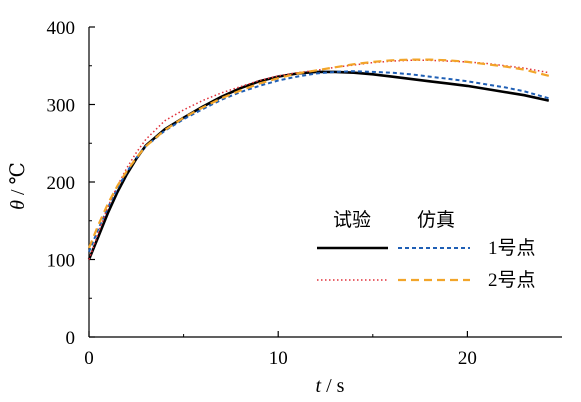 The width and height of the screenshot is (581, 402). I want to click on x-tick-label-0: 0, so click(89, 358).